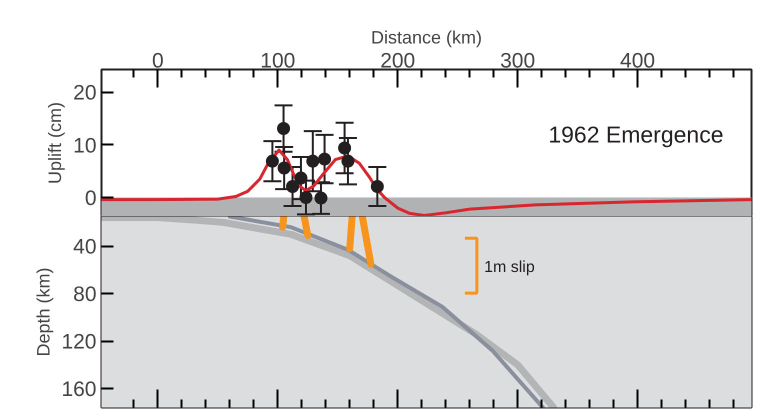  I want to click on y-tick-label: 160, so click(79, 390).